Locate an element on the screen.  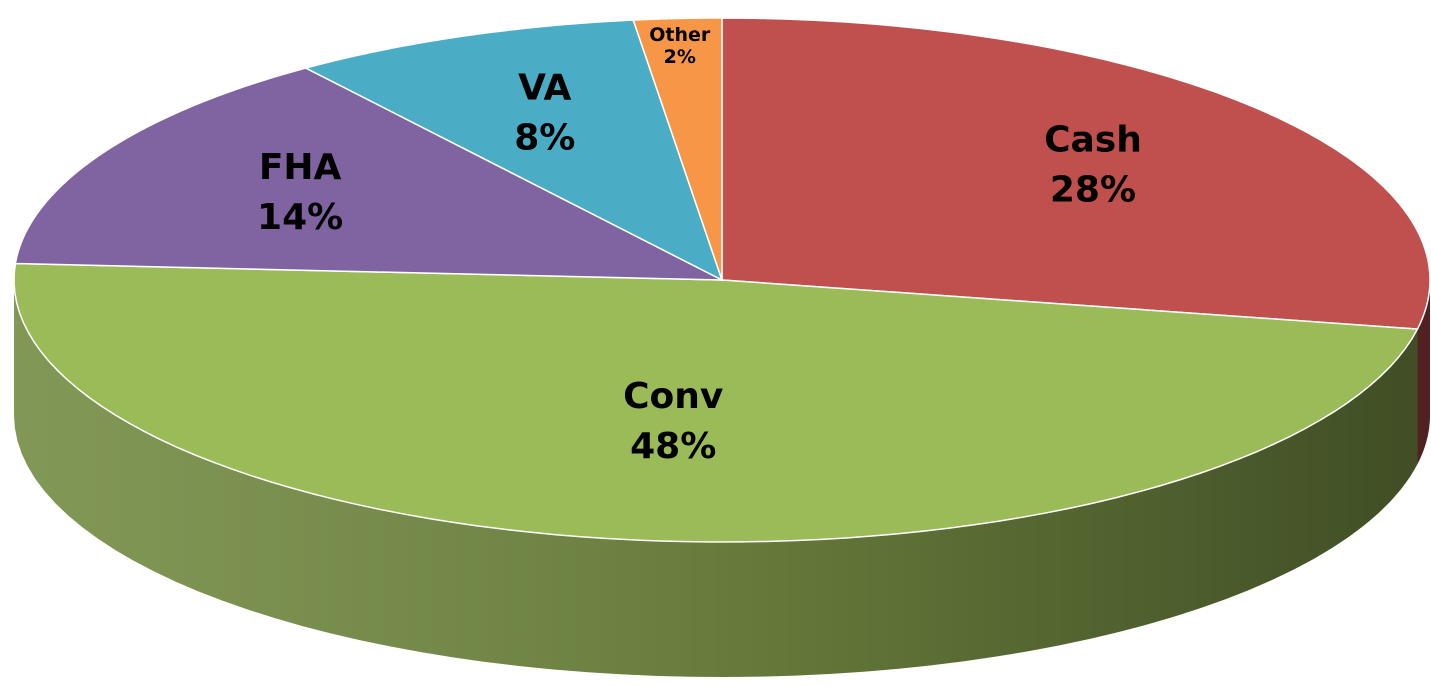
slice-category: FHA is located at coordinates (300, 167).